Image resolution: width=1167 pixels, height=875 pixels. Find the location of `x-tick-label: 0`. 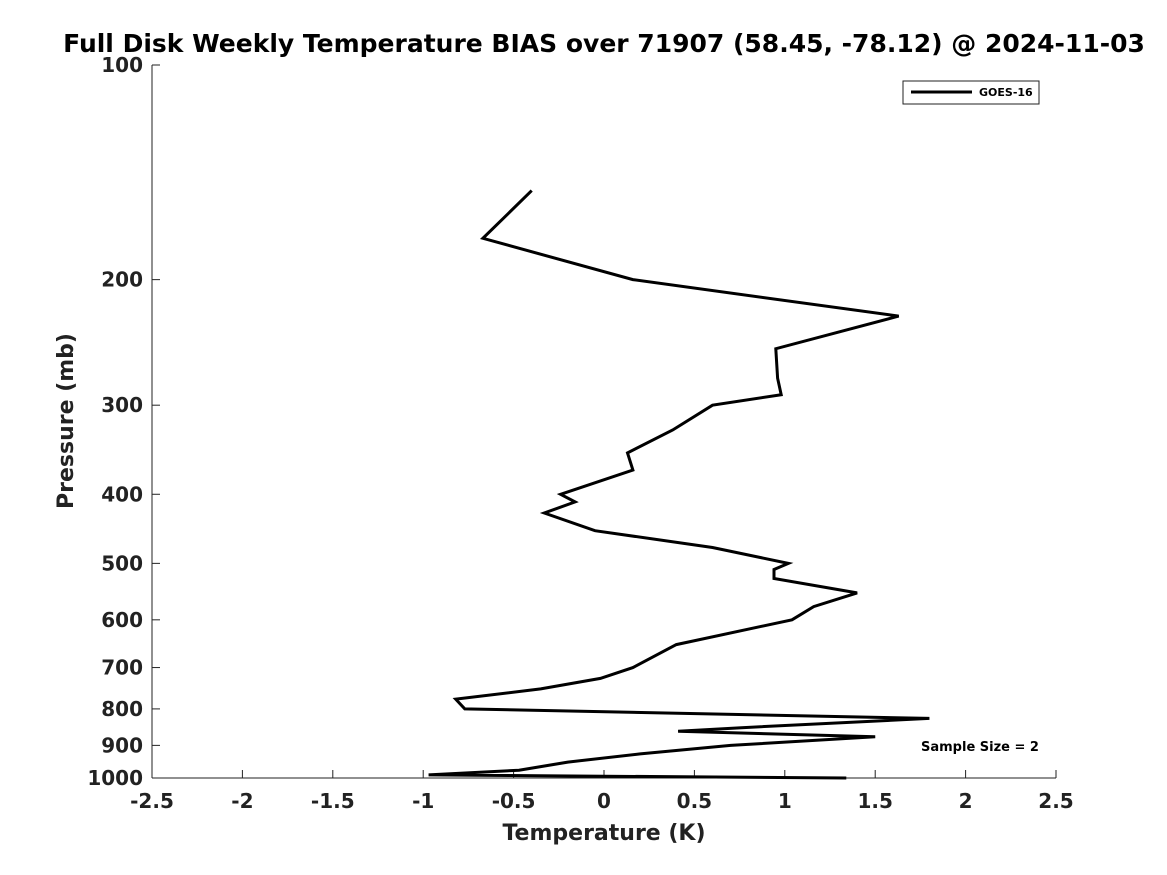

x-tick-label: 0 is located at coordinates (604, 801).